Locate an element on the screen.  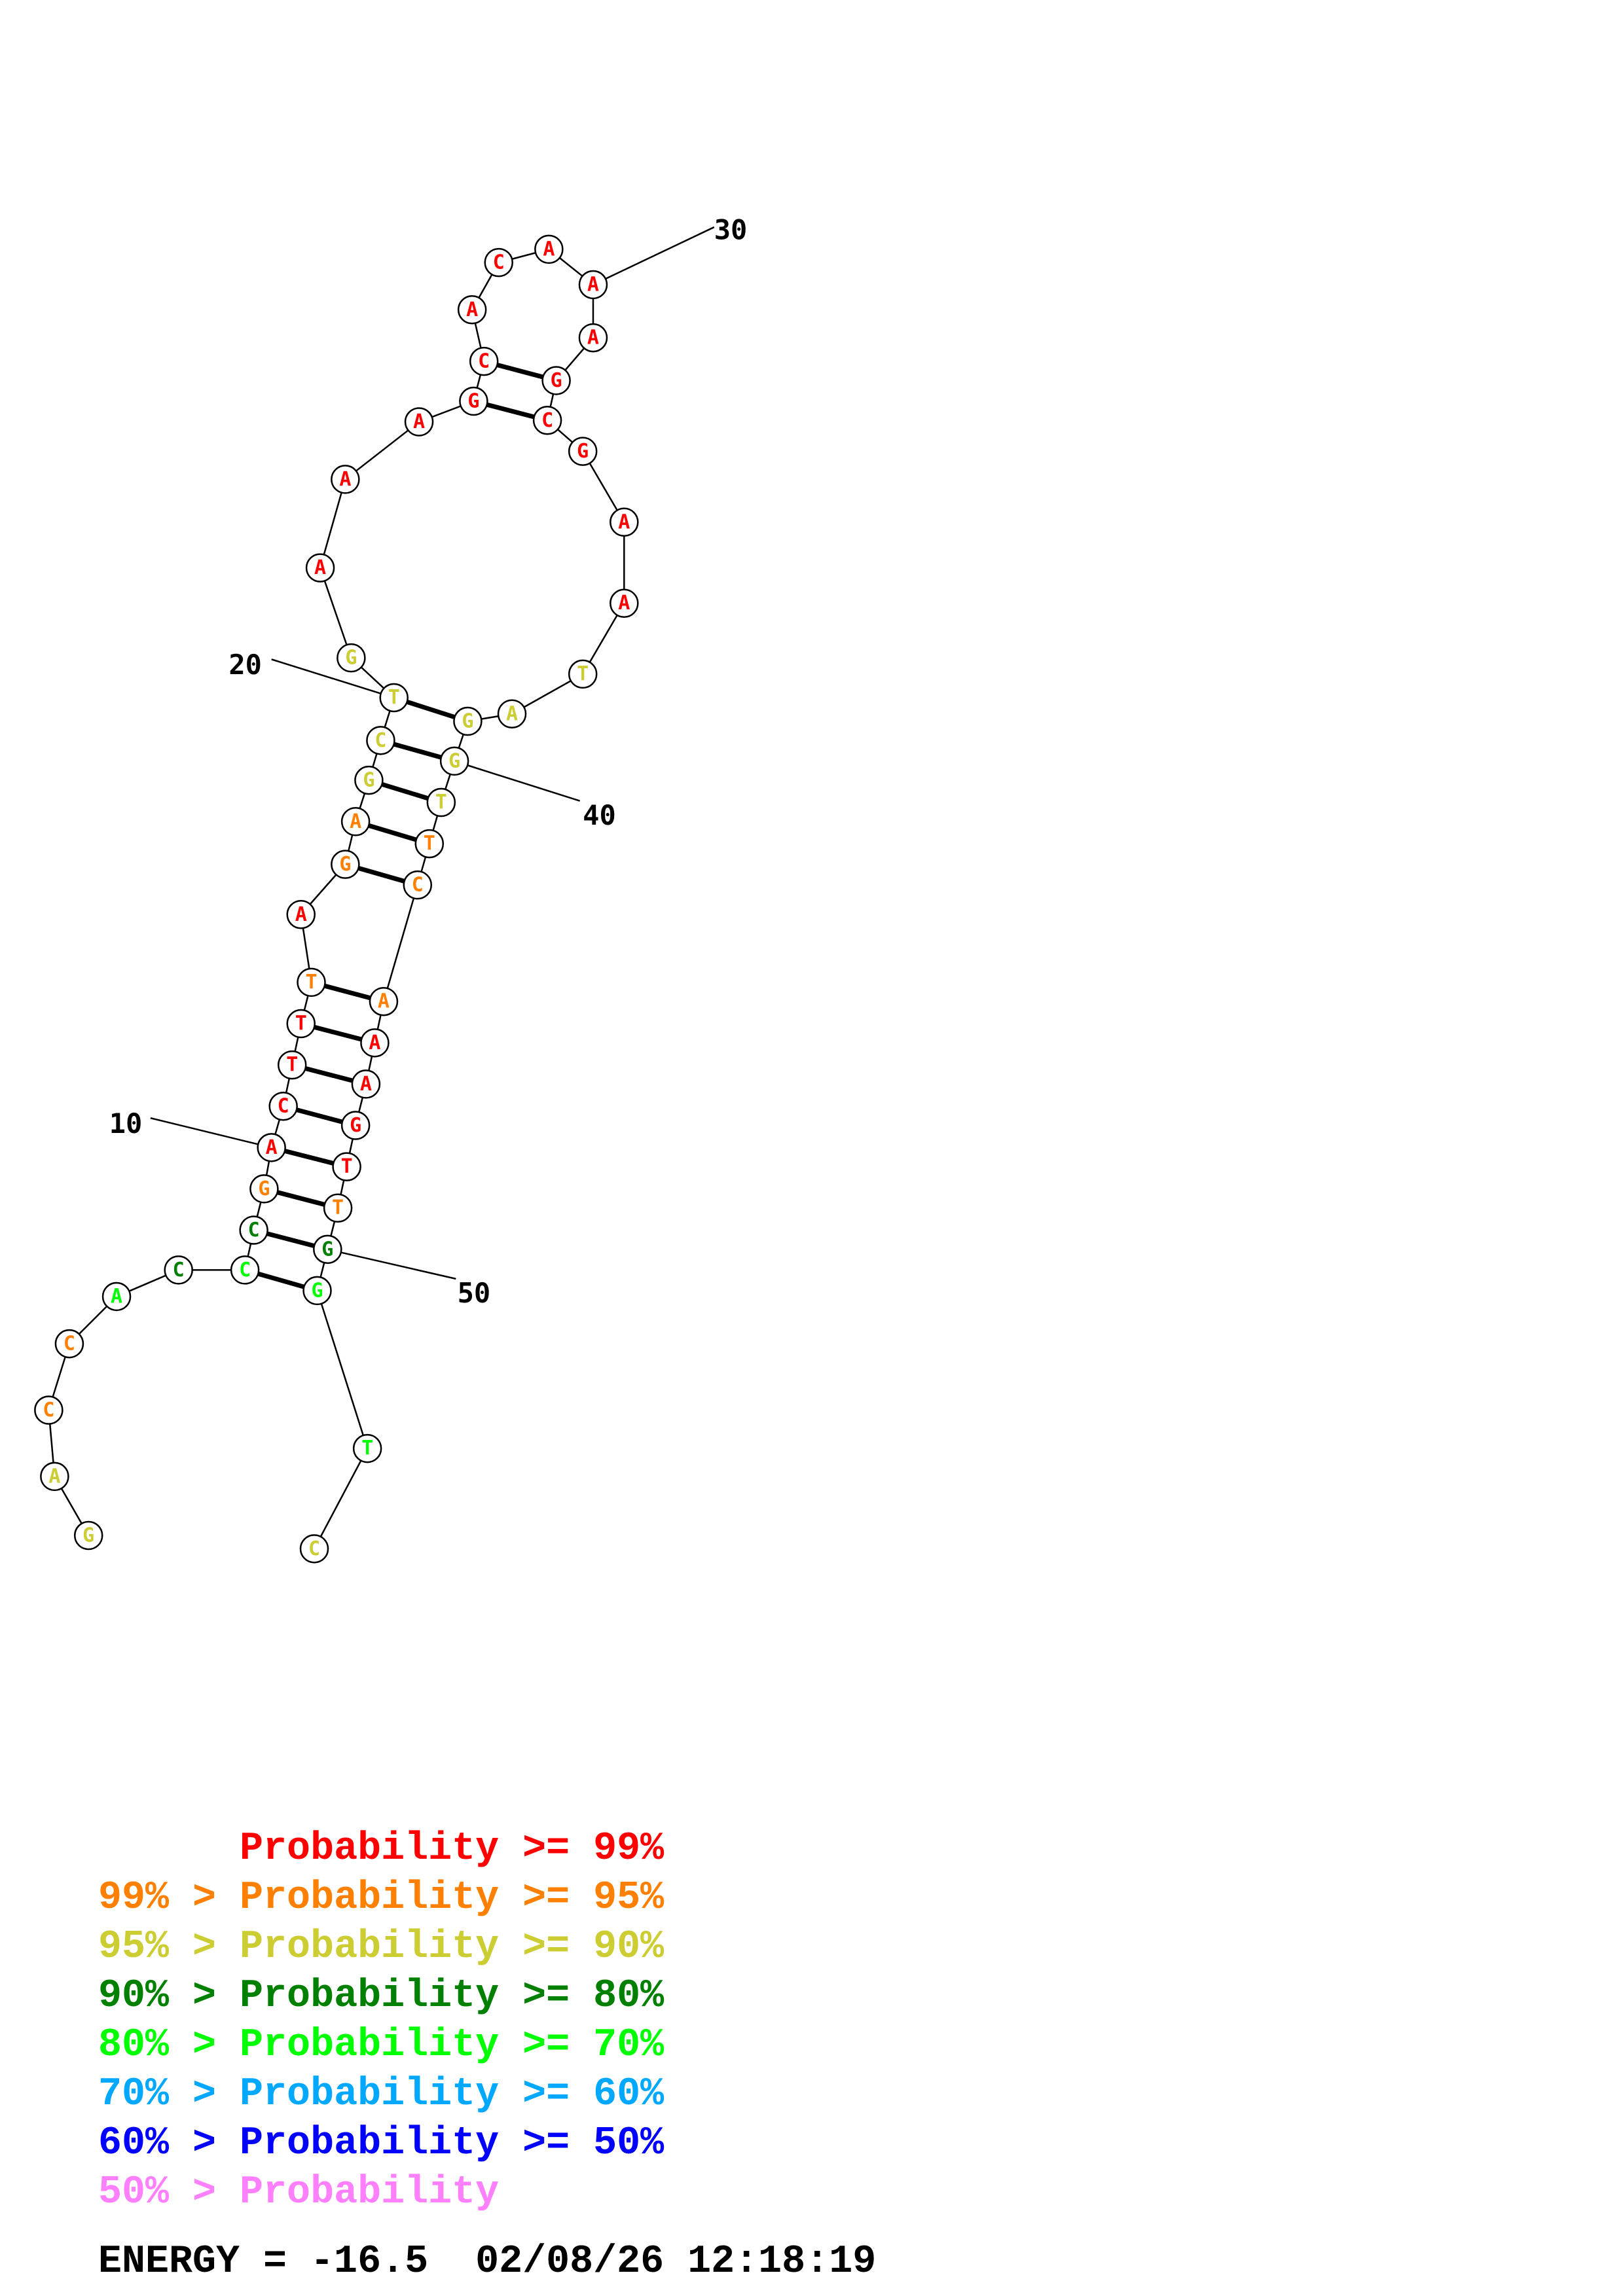
position-number: 40 is located at coordinates (599, 815).